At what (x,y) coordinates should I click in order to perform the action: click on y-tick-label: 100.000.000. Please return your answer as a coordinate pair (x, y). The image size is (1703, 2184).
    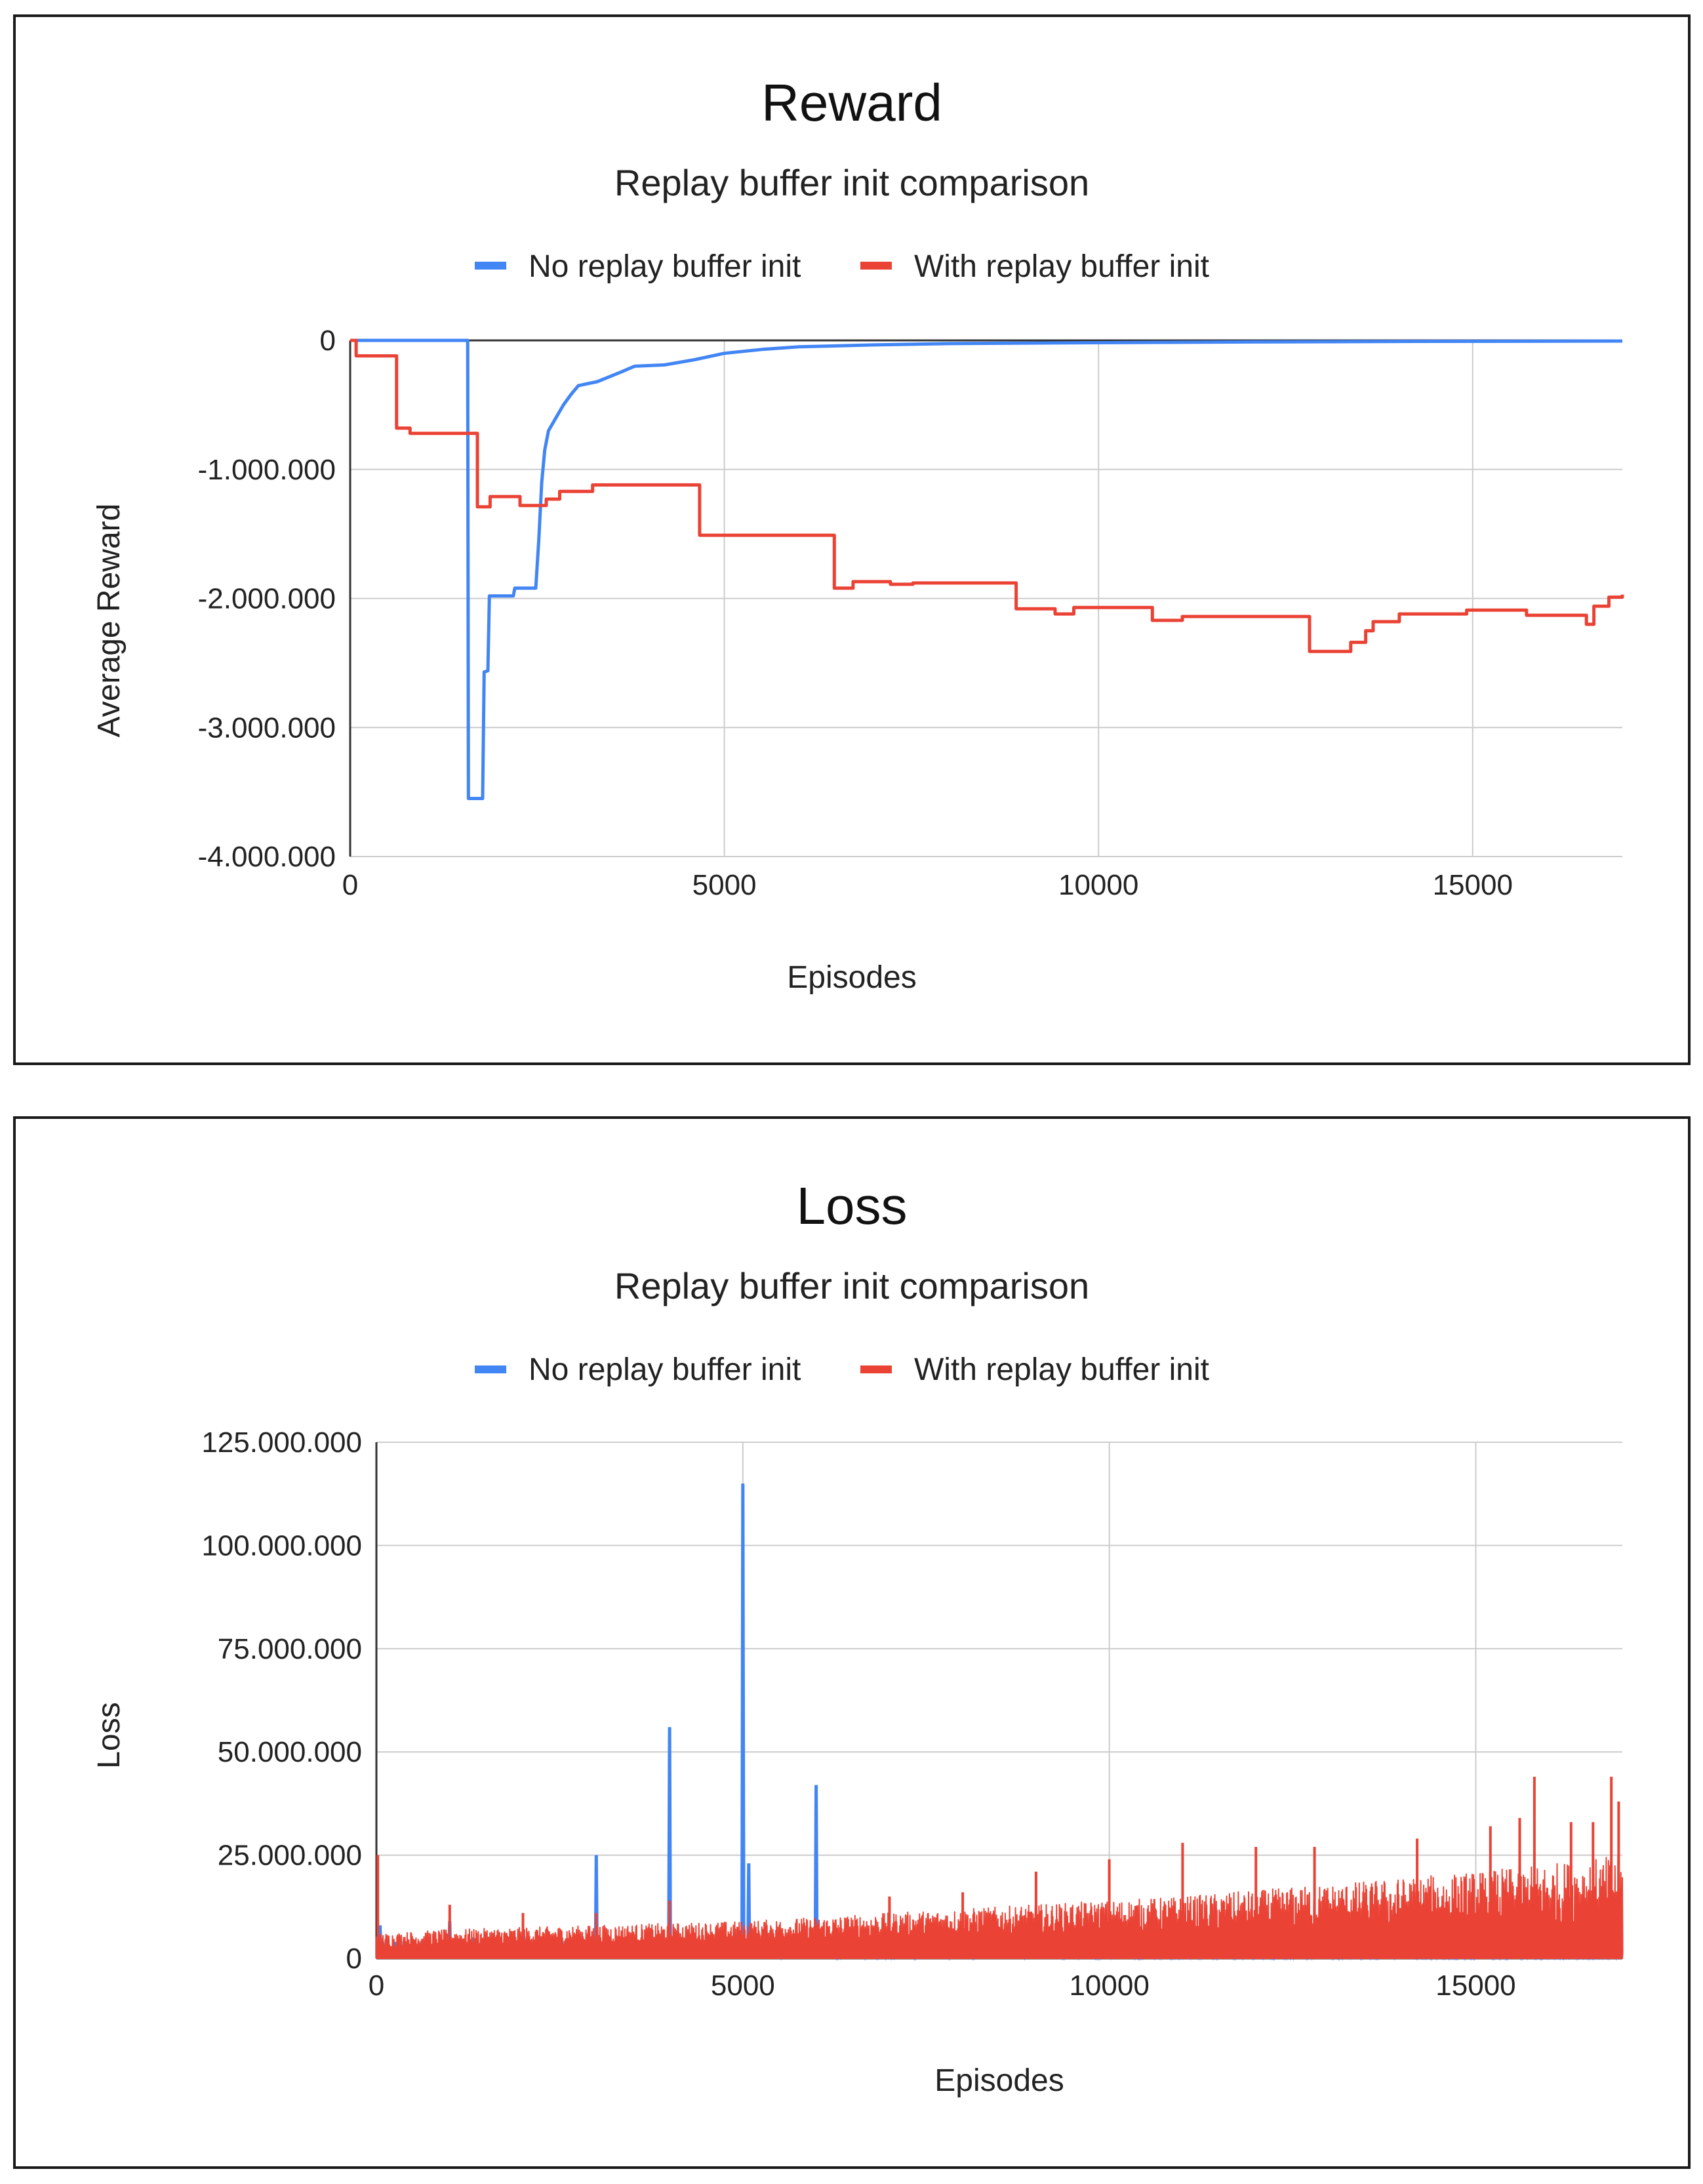
    Looking at the image, I should click on (281, 1545).